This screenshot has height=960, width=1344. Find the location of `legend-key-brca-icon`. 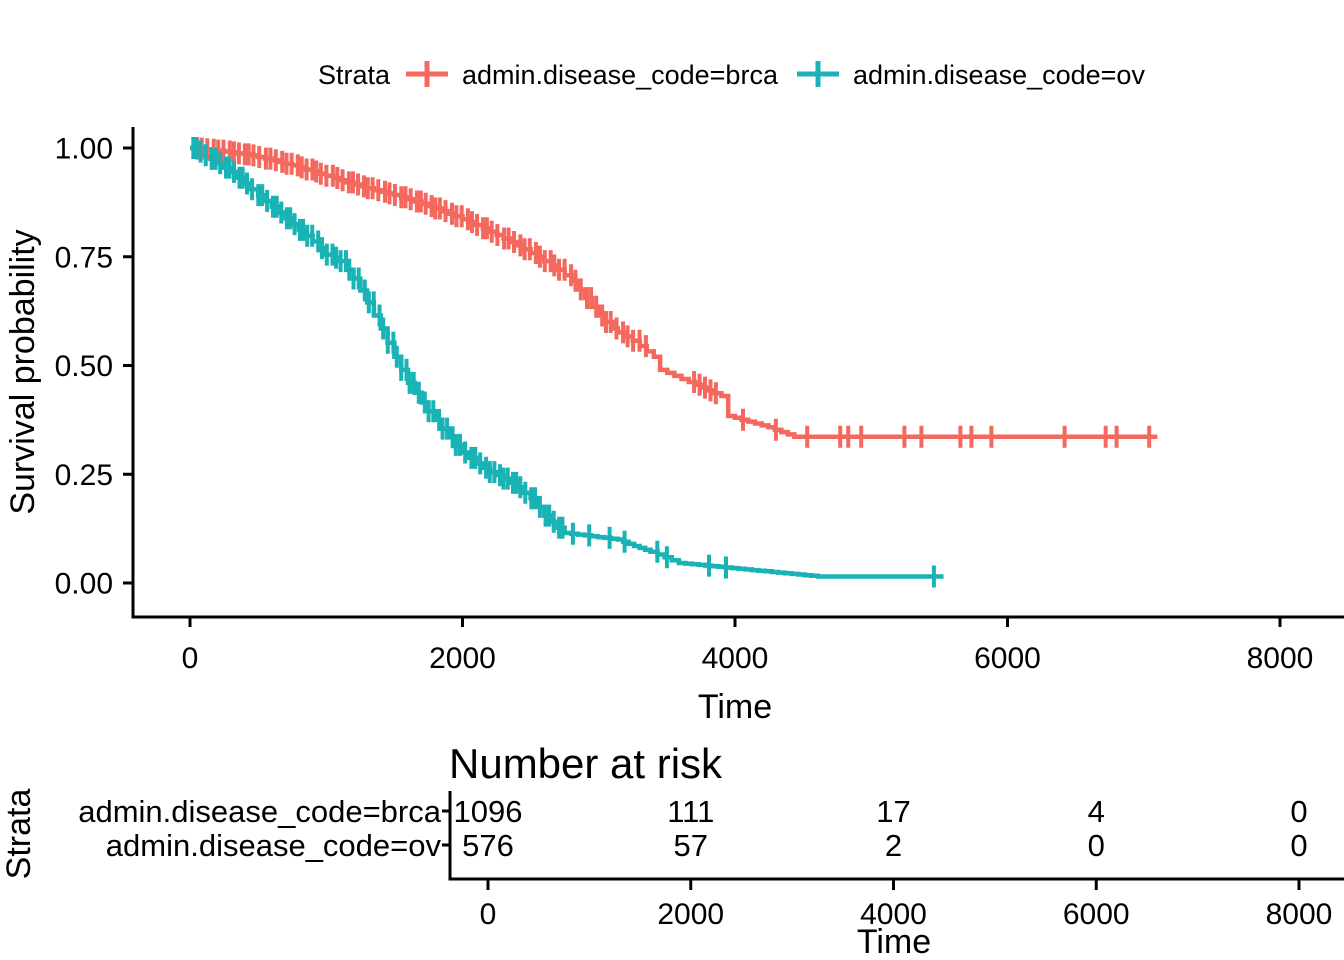

legend-key-brca-icon is located at coordinates (427, 74).